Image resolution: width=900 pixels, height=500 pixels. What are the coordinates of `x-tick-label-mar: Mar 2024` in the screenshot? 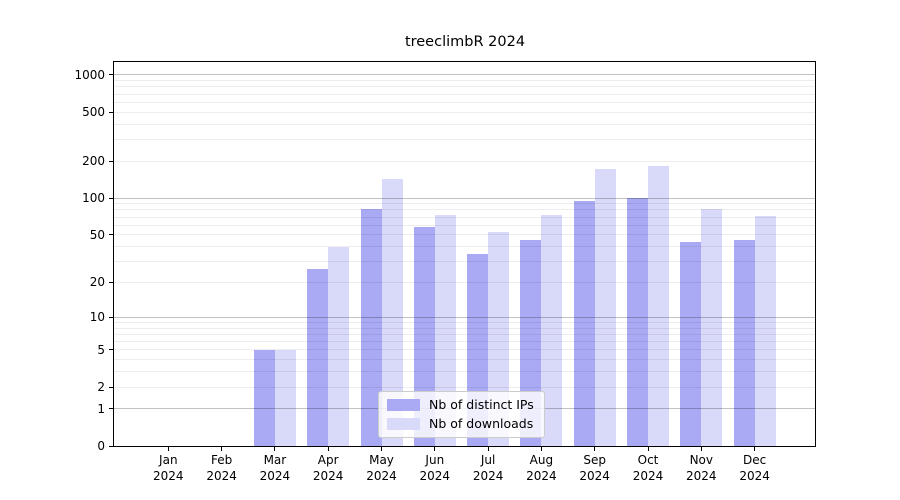 It's located at (275, 468).